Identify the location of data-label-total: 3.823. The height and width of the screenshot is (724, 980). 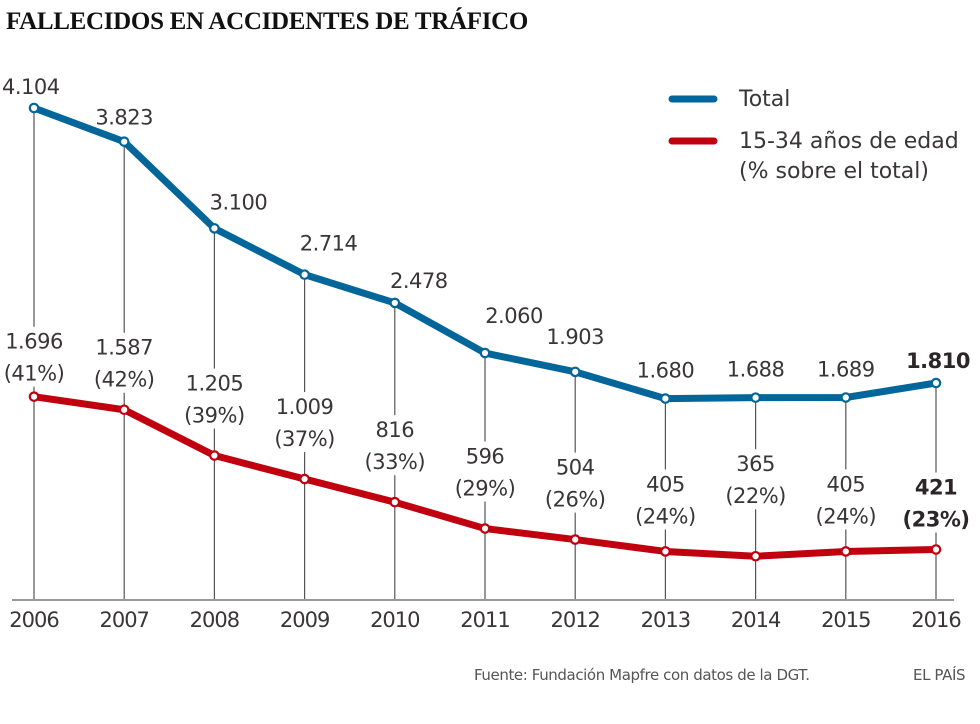
(124, 118).